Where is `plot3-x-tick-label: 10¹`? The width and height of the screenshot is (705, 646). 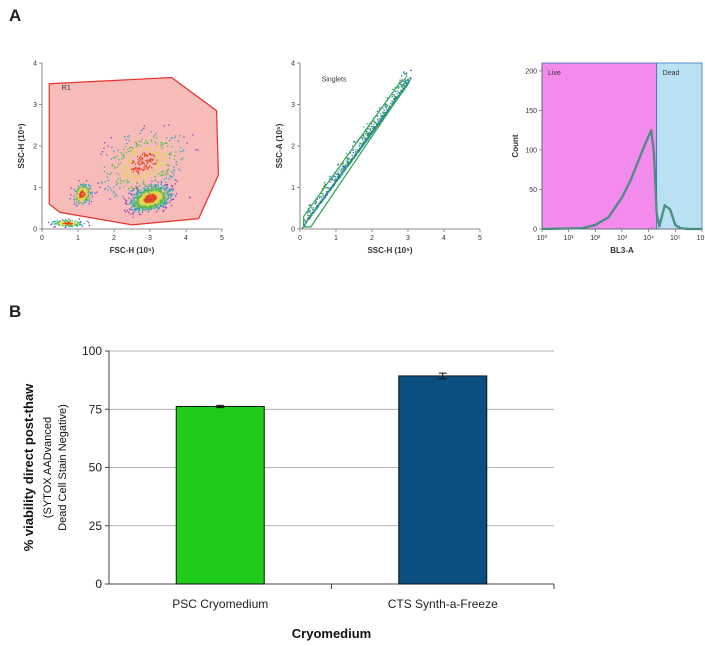 plot3-x-tick-label: 10¹ is located at coordinates (569, 238).